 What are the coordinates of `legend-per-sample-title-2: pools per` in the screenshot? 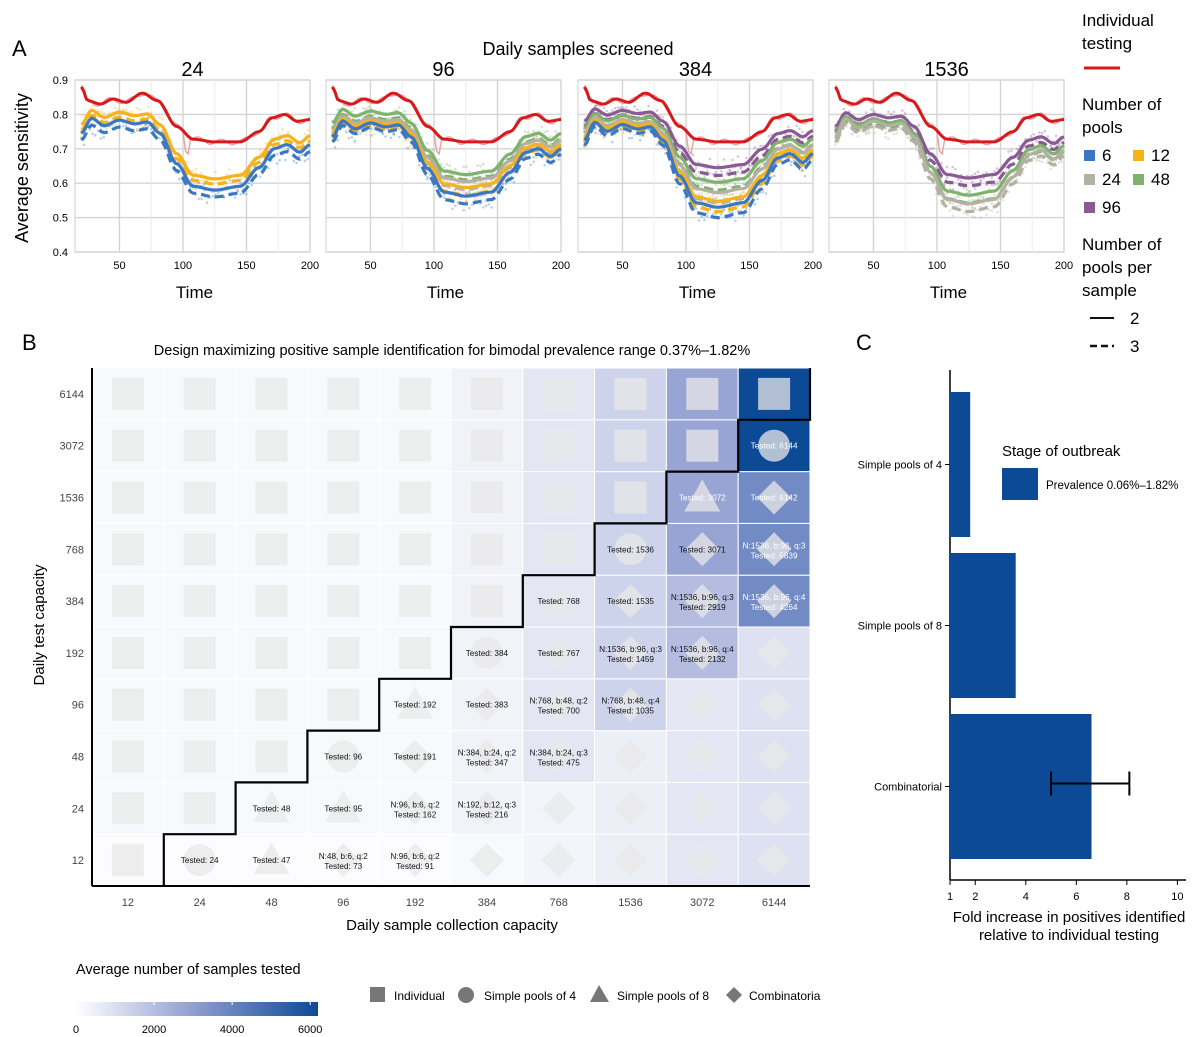 It's located at (1117, 267).